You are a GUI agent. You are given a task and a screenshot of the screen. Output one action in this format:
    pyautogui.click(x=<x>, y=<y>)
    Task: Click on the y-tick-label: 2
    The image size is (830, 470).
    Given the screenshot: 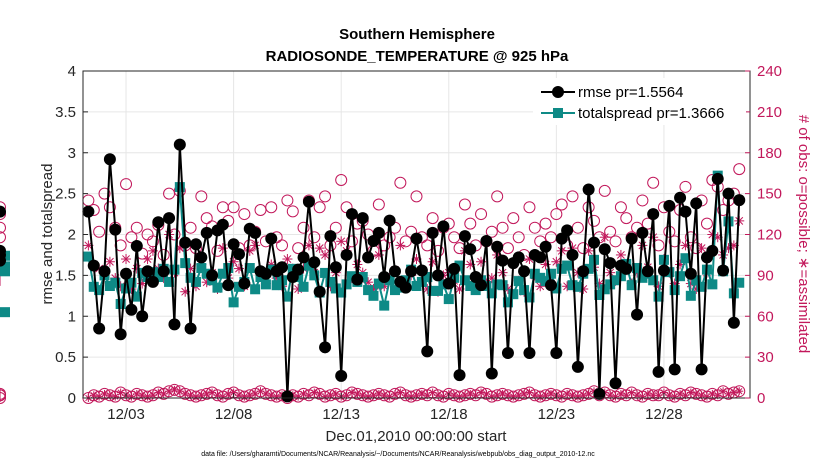 What is the action you would take?
    pyautogui.click(x=72, y=235)
    